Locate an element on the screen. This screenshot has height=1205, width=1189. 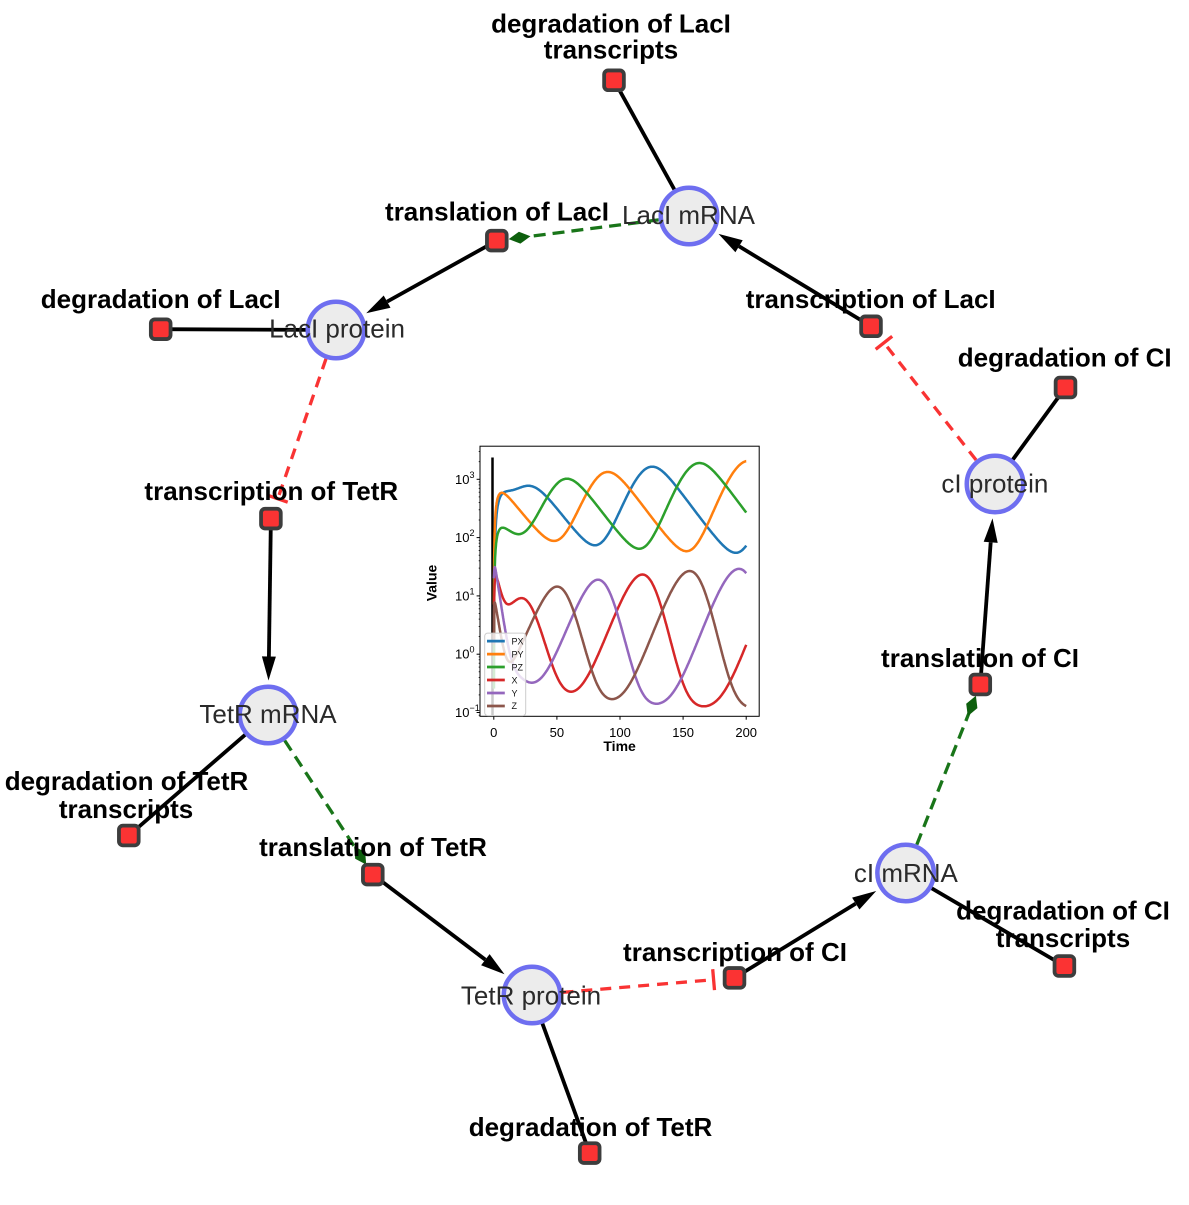
svg-text: translation of TetR is located at coordinates (373, 847).